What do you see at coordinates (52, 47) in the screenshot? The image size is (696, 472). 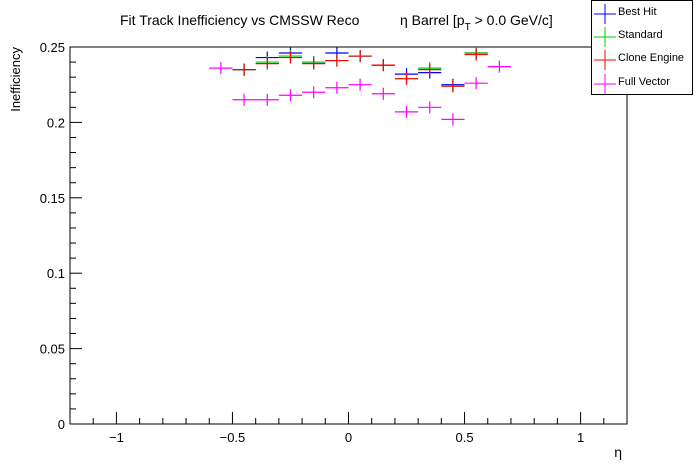 I see `y-tick-label: 0.25` at bounding box center [52, 47].